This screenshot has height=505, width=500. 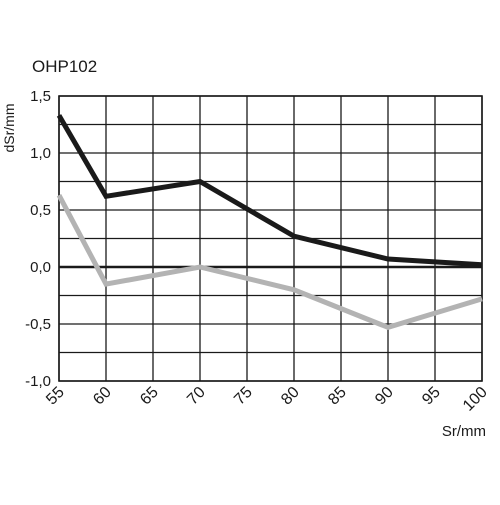 I want to click on x-tick-label: 60, so click(x=102, y=396).